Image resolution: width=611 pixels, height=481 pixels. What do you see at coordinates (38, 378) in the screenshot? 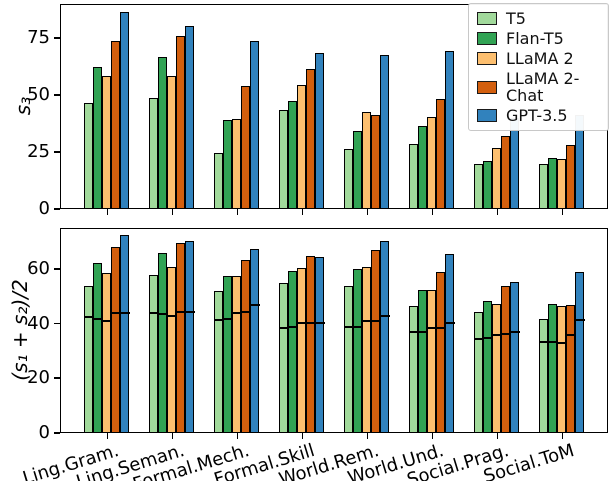
I see `y-tick-label: 20` at bounding box center [38, 378].